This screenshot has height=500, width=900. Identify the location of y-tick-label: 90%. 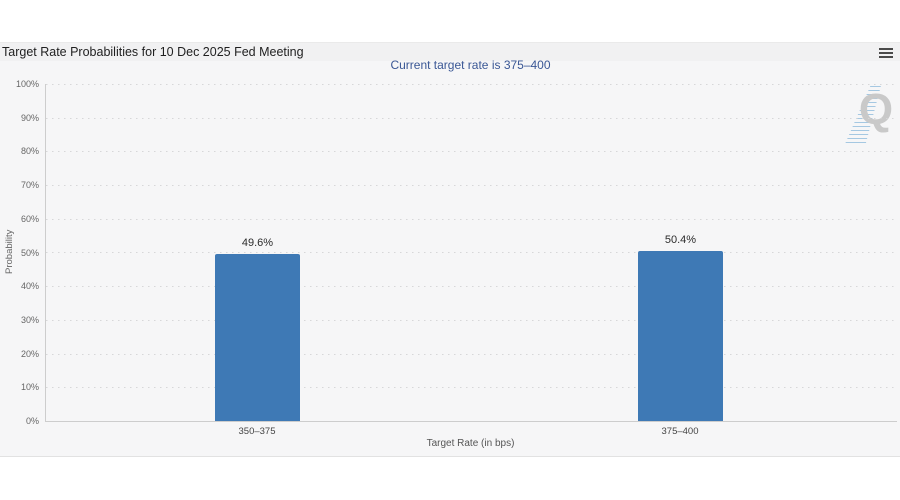
(29, 118).